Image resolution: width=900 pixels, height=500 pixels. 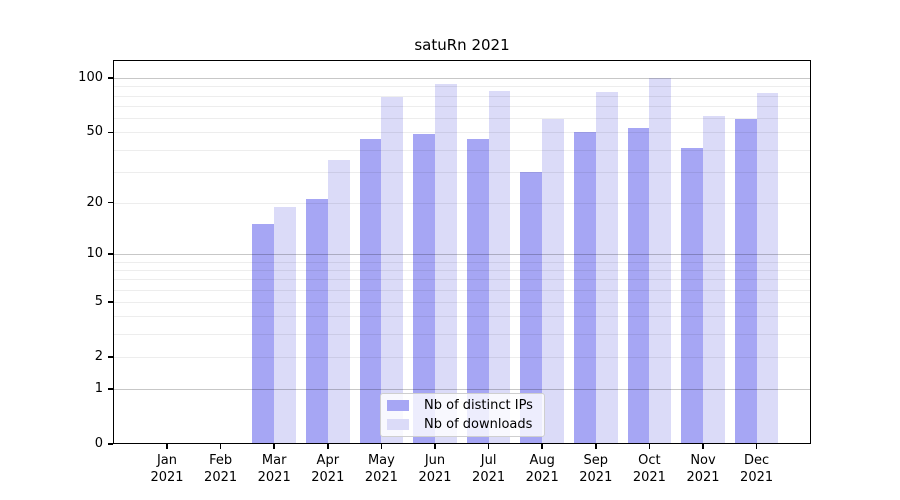 What do you see at coordinates (596, 469) in the screenshot?
I see `x-tick-label-sep: Sep 2021` at bounding box center [596, 469].